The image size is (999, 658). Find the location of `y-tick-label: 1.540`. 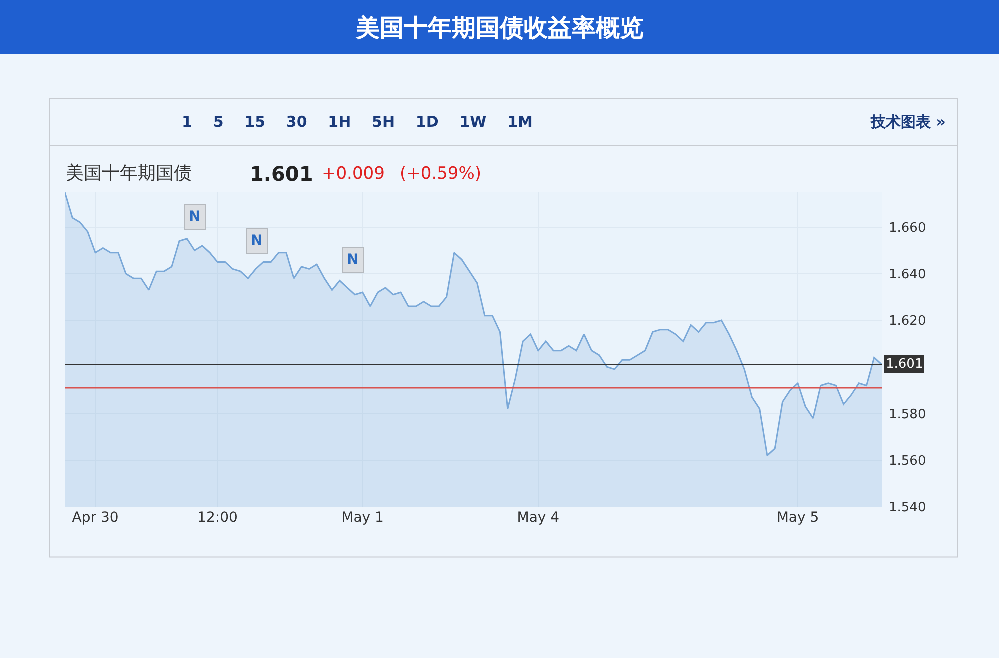

y-tick-label: 1.540 is located at coordinates (907, 508).